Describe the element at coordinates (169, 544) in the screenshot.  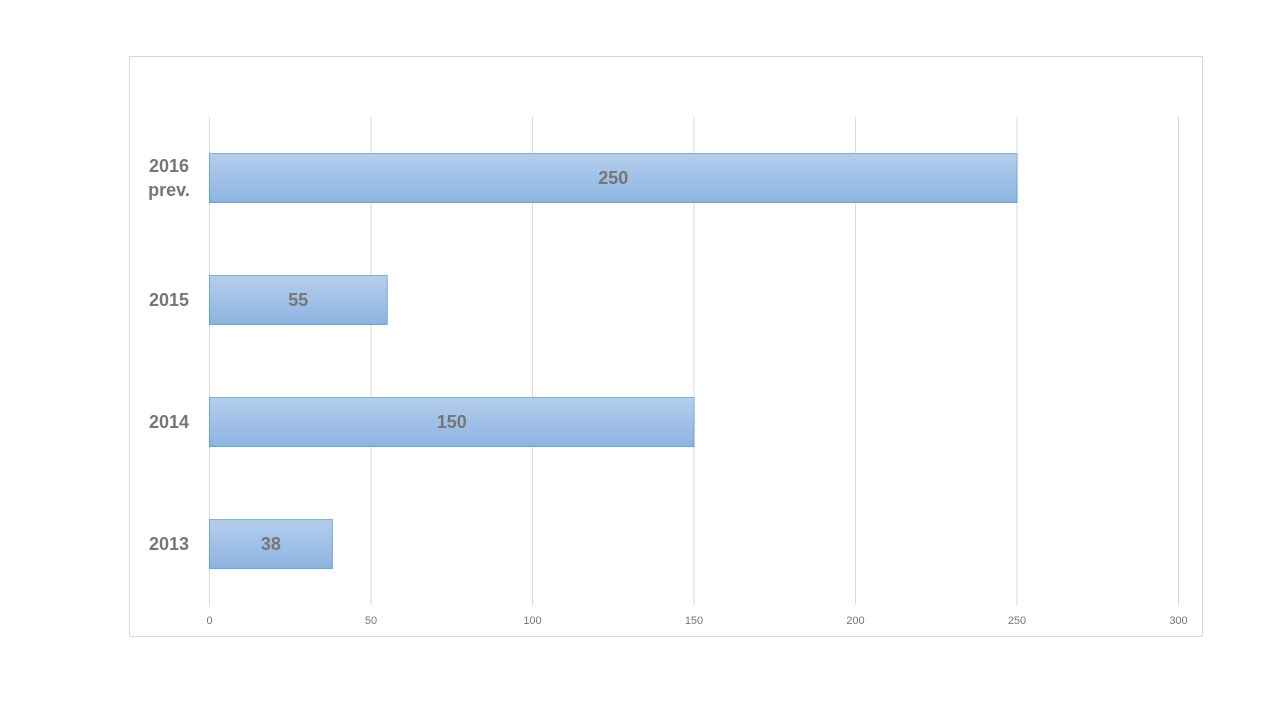
I see `y-tick-label: 2013` at that location.